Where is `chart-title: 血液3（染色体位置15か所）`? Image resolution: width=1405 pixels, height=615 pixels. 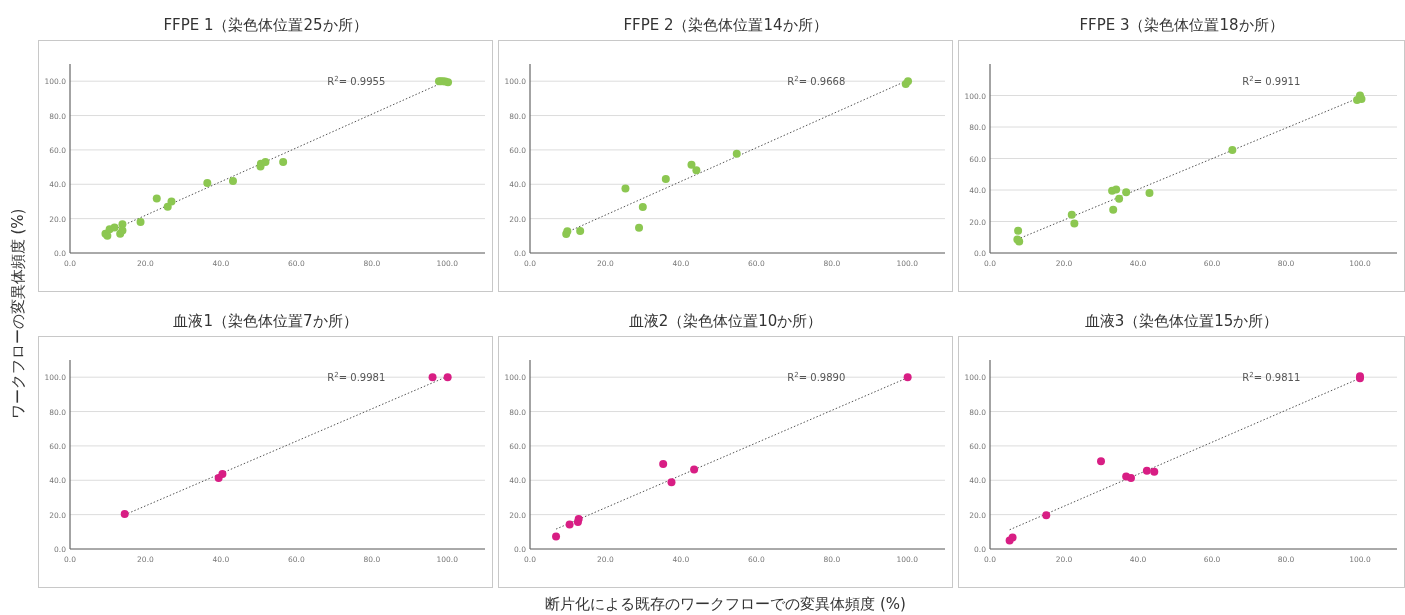 chart-title: 血液3（染色体位置15か所） is located at coordinates (1181, 321).